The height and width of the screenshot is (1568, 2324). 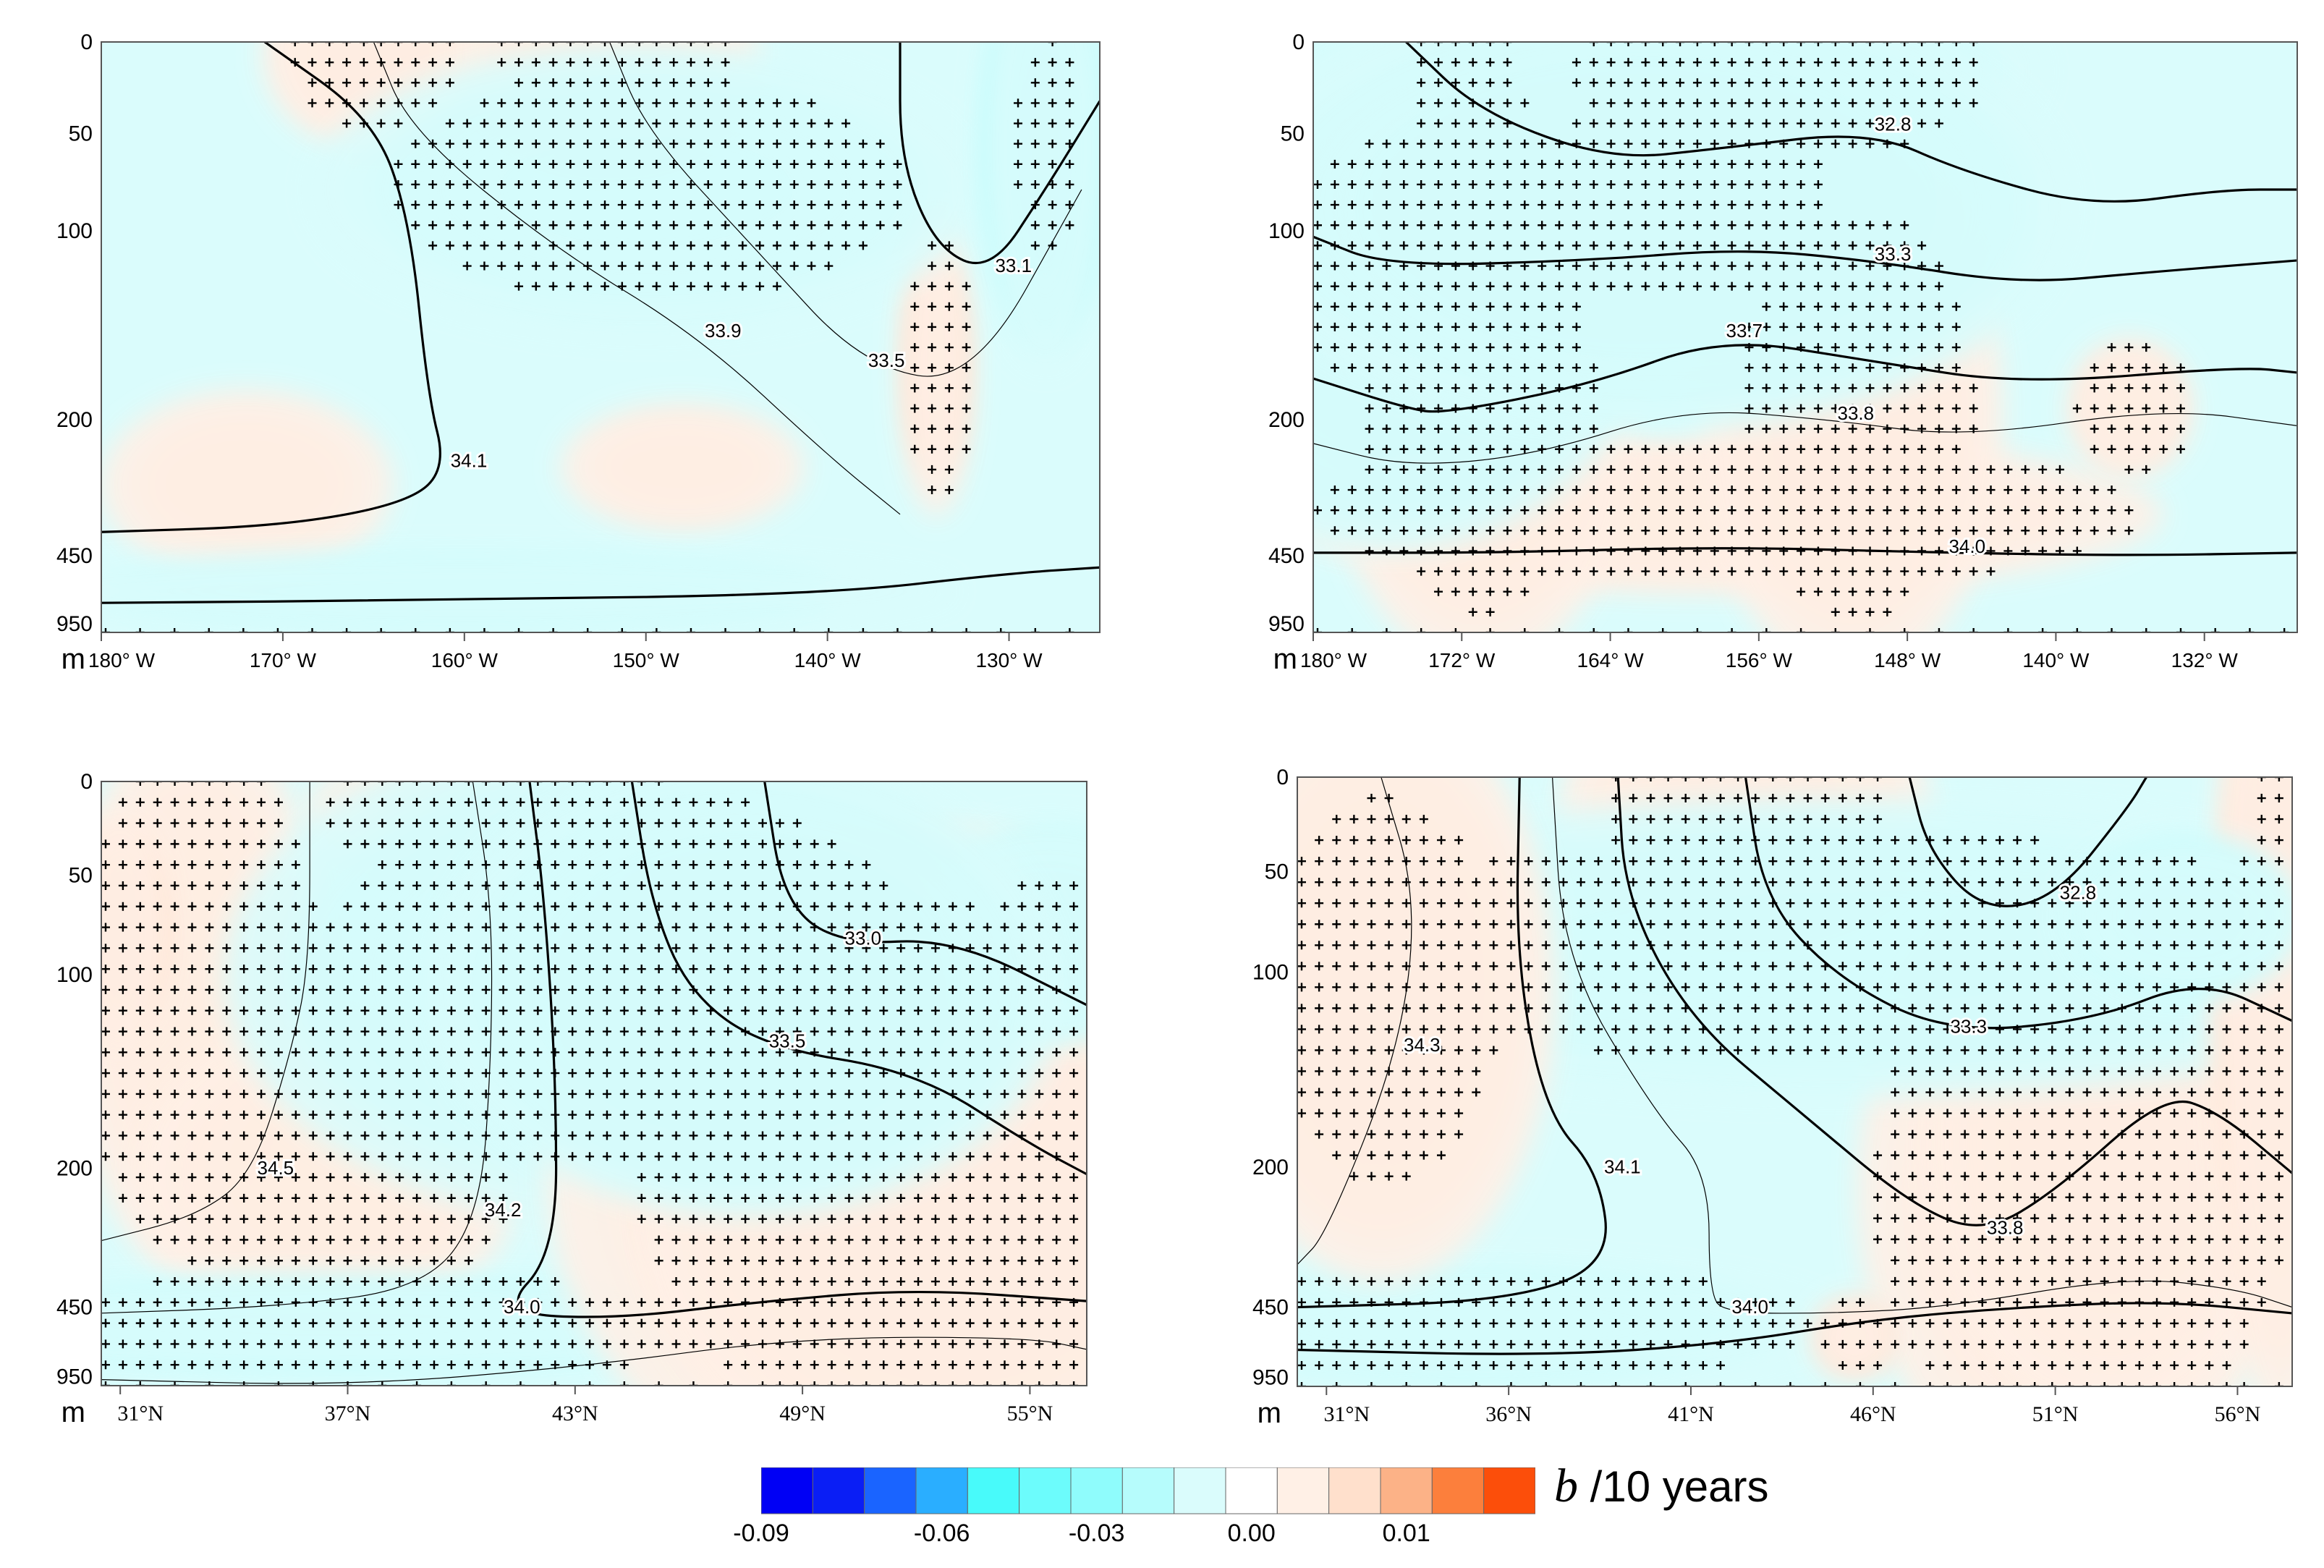 I want to click on x-tick-label: 150° W, so click(x=646, y=660).